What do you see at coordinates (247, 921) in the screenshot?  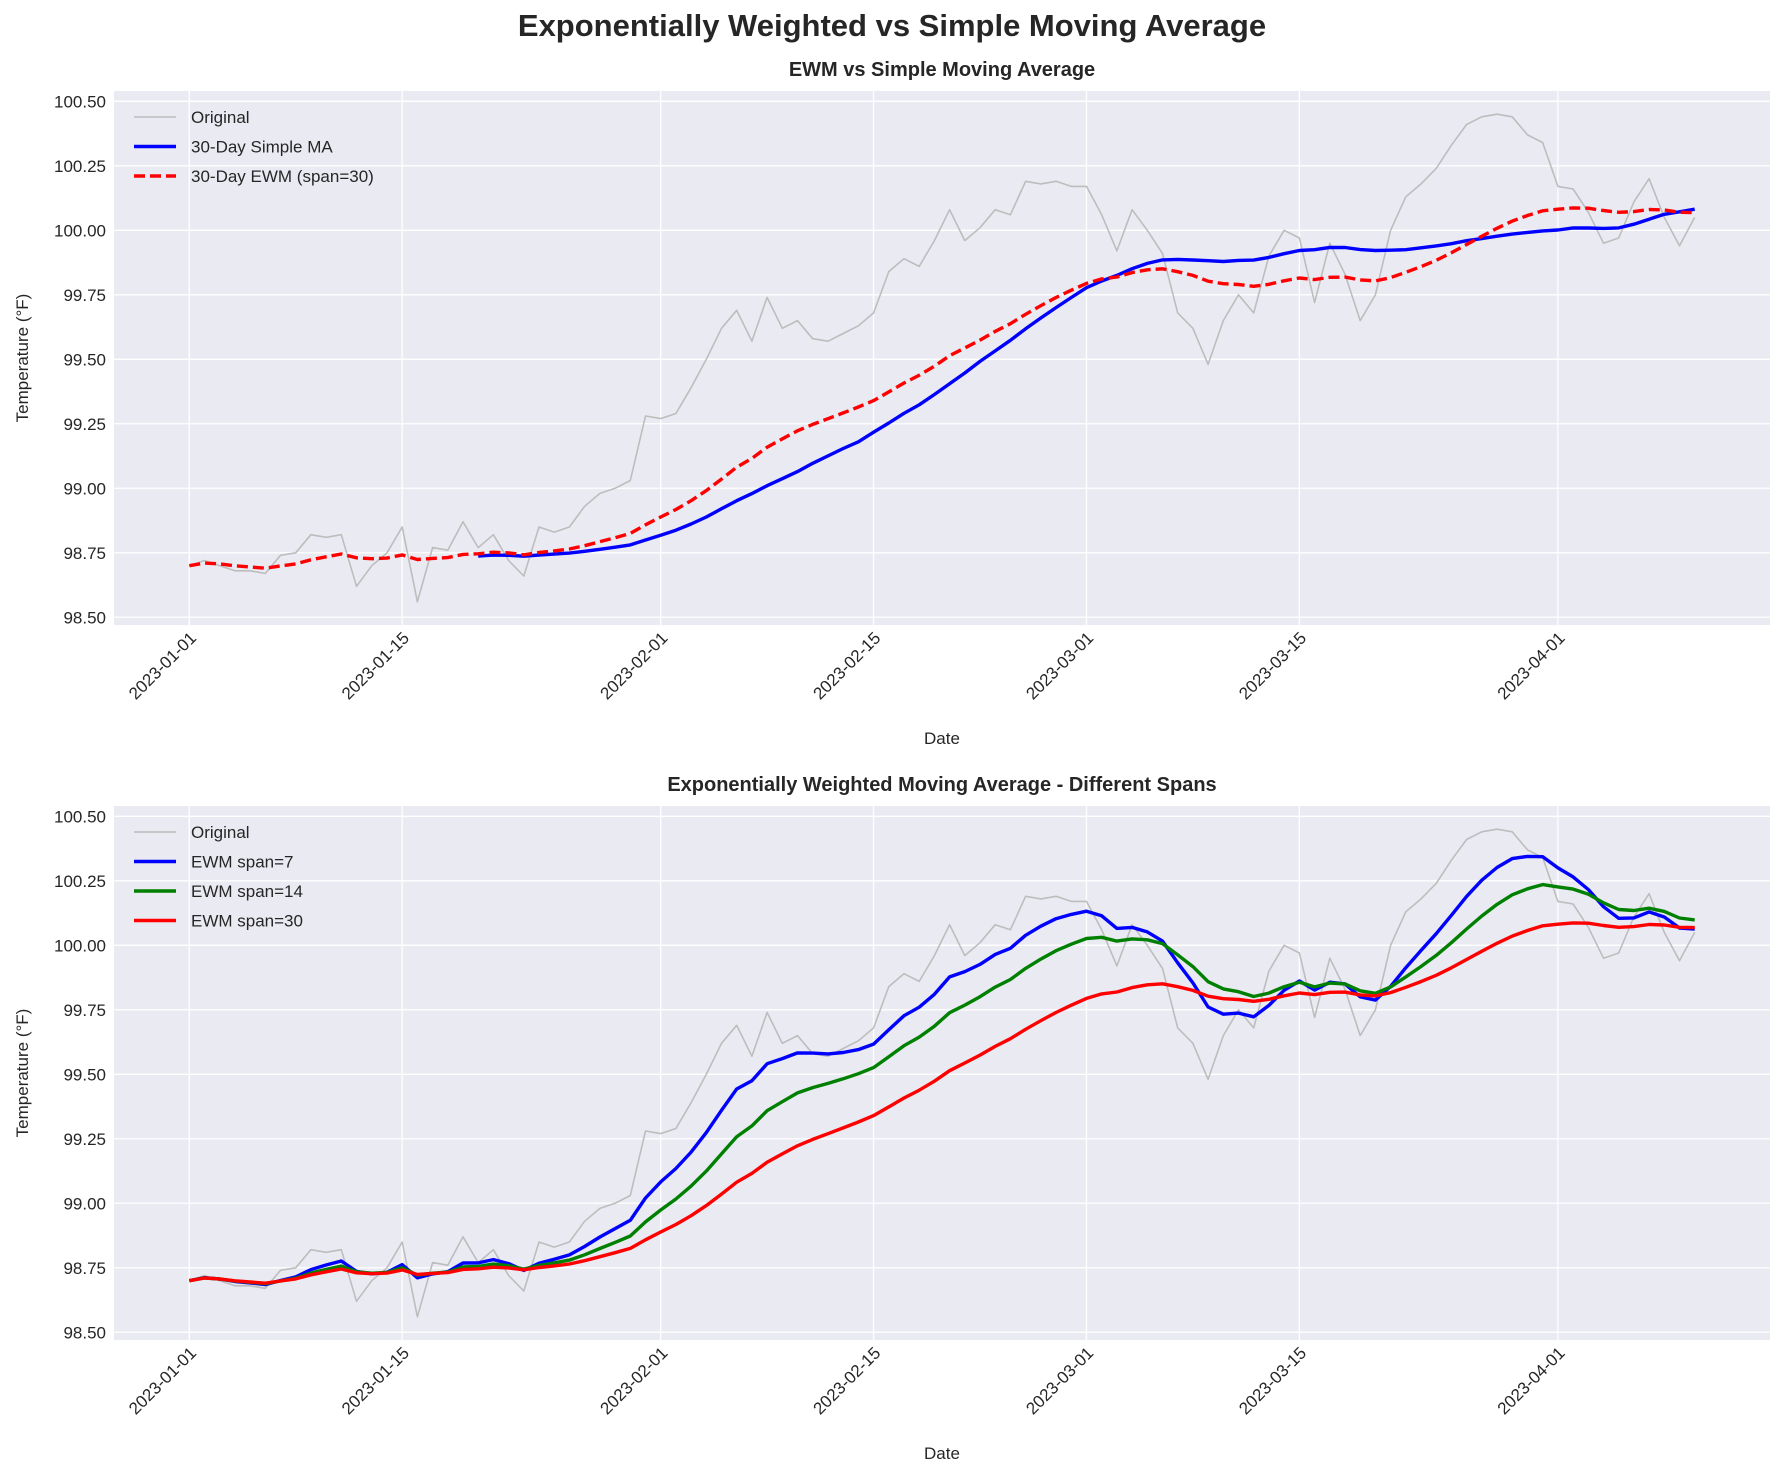 I see `legend-label: EWM span=30` at bounding box center [247, 921].